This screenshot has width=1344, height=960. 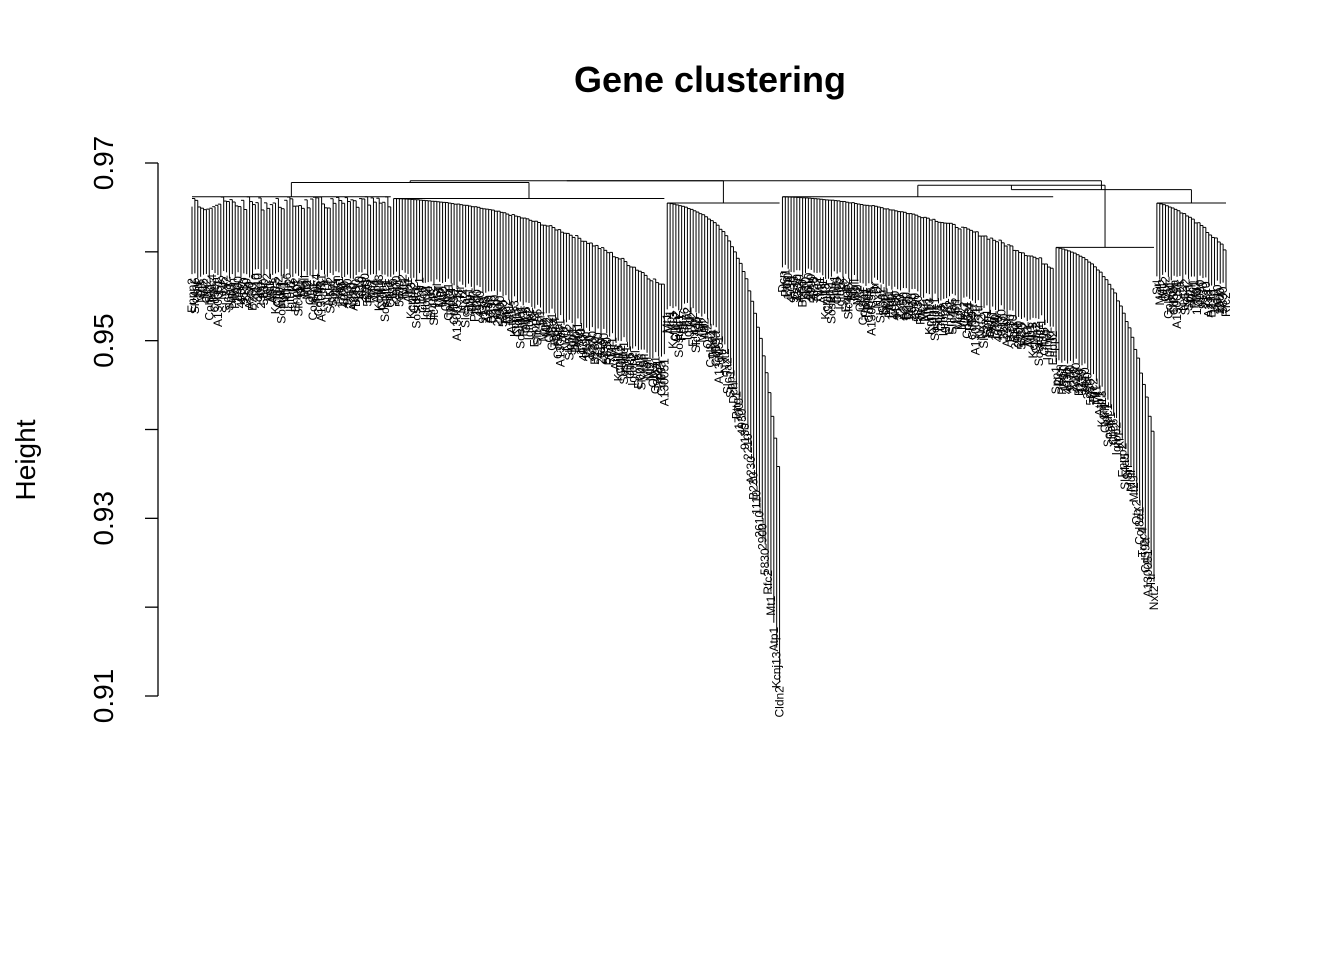 What do you see at coordinates (990, 326) in the screenshot?
I see `leaf-label: Dcn` at bounding box center [990, 326].